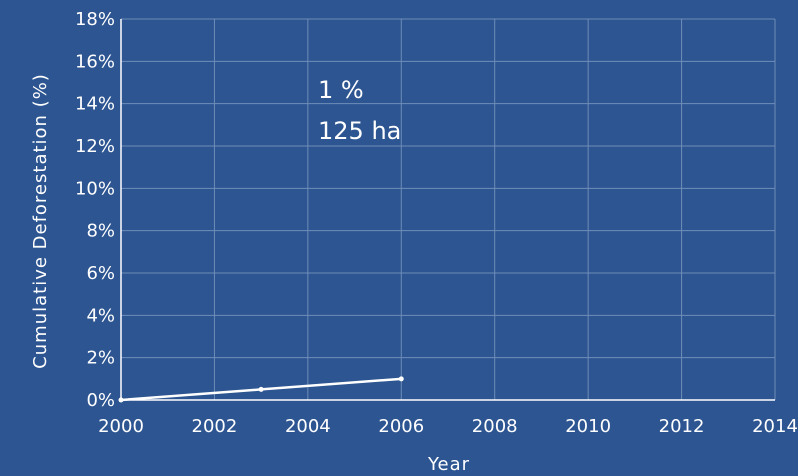 The image size is (798, 476). I want to click on y-tick-label: 14%, so click(95, 104).